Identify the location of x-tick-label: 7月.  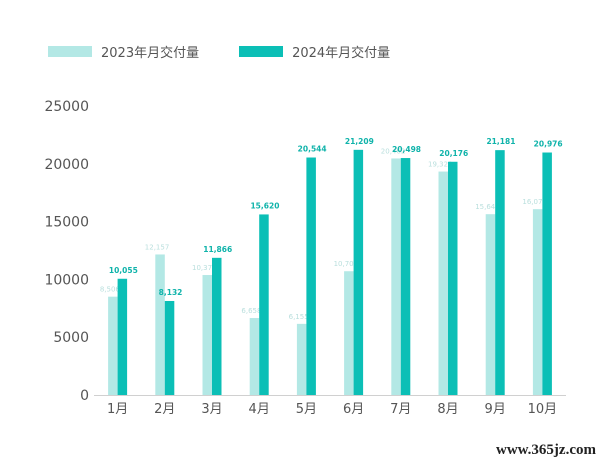
(400, 409).